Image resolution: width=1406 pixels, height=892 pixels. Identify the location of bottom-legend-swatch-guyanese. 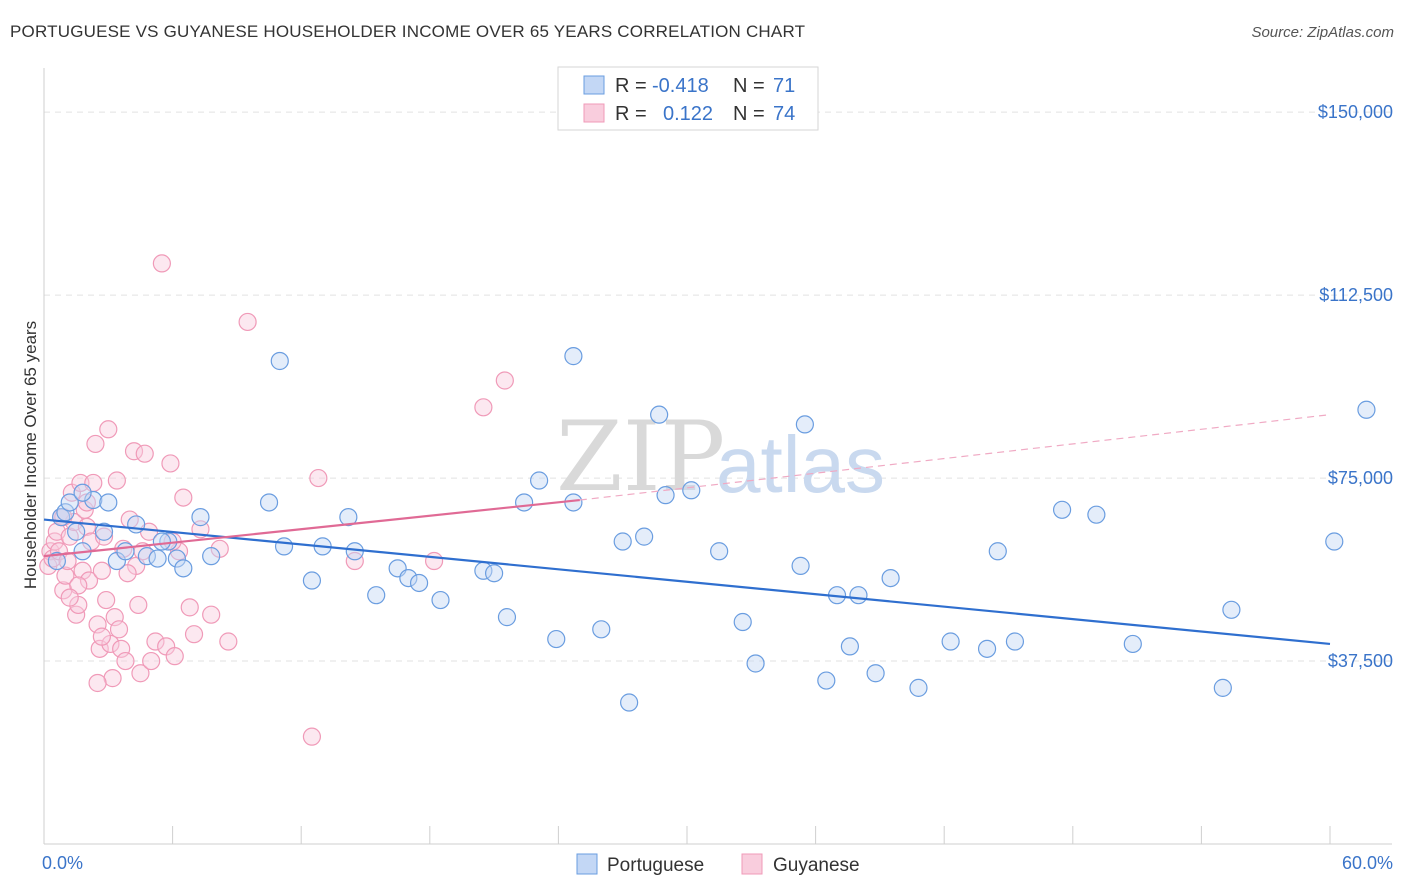
(752, 864).